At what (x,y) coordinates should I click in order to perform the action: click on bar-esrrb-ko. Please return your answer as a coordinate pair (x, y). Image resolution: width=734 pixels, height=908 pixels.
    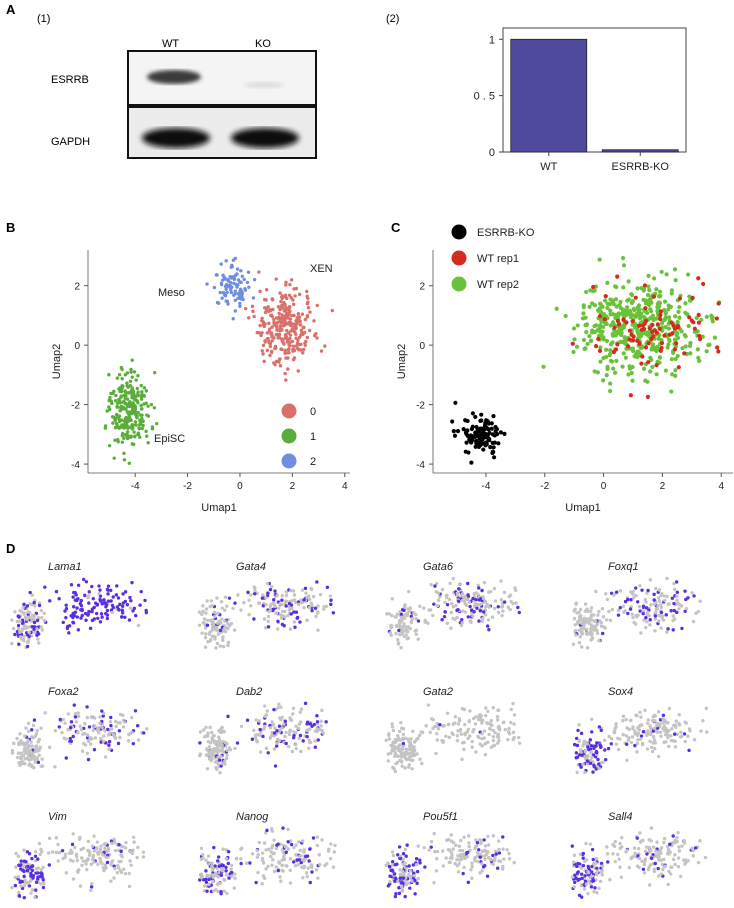
    Looking at the image, I should click on (640, 151).